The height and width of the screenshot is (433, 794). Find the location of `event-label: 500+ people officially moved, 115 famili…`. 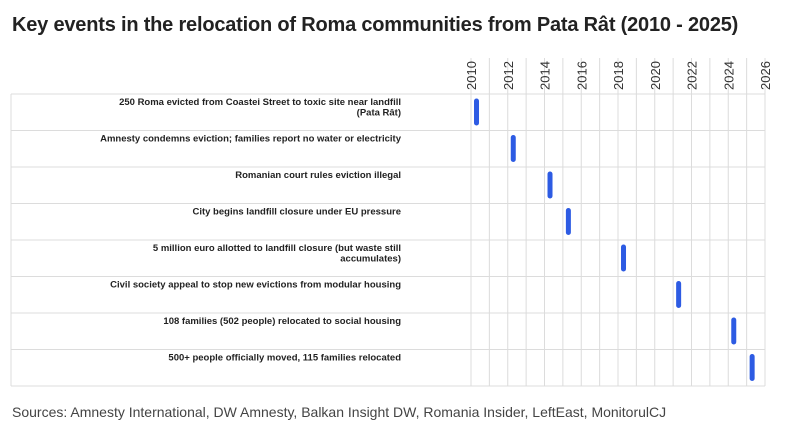

event-label: 500+ people officially moved, 115 famili… is located at coordinates (284, 358).